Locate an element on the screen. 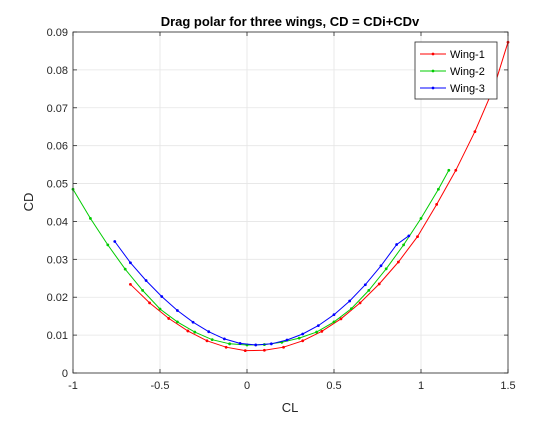 This screenshot has width=560, height=424. legend-label-wing-3: Wing-3 is located at coordinates (467, 89).